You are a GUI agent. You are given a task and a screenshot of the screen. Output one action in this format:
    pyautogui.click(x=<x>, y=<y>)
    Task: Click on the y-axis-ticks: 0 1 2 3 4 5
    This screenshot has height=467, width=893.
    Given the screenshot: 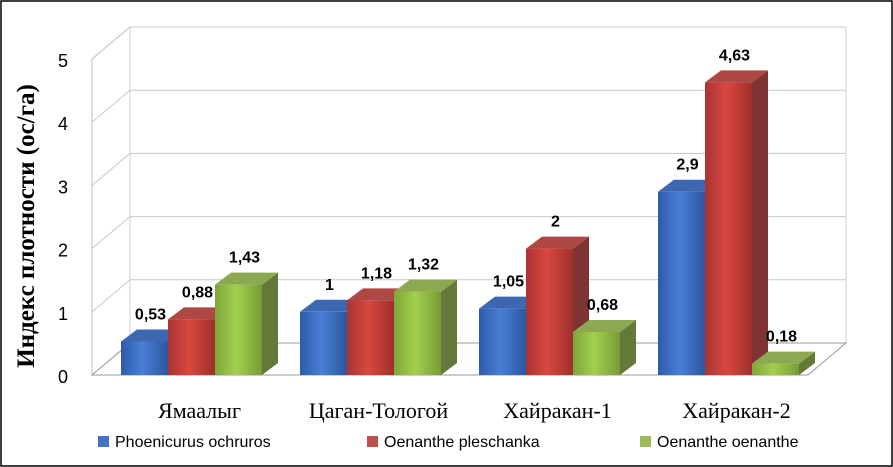 What is the action you would take?
    pyautogui.click(x=63, y=219)
    